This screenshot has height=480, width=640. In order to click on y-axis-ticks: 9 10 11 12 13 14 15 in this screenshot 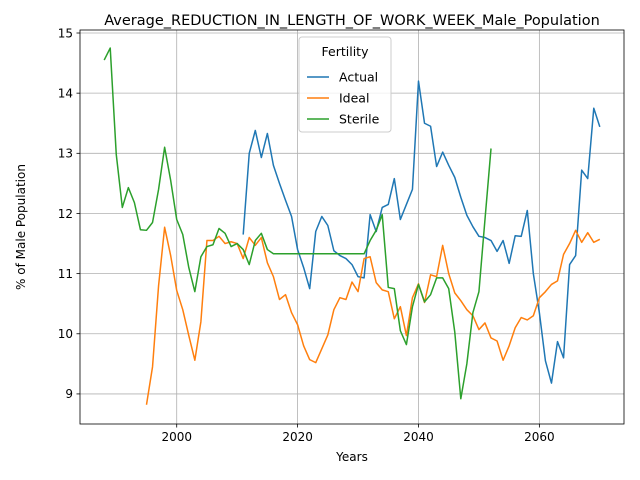, I will do `click(69, 213)`.